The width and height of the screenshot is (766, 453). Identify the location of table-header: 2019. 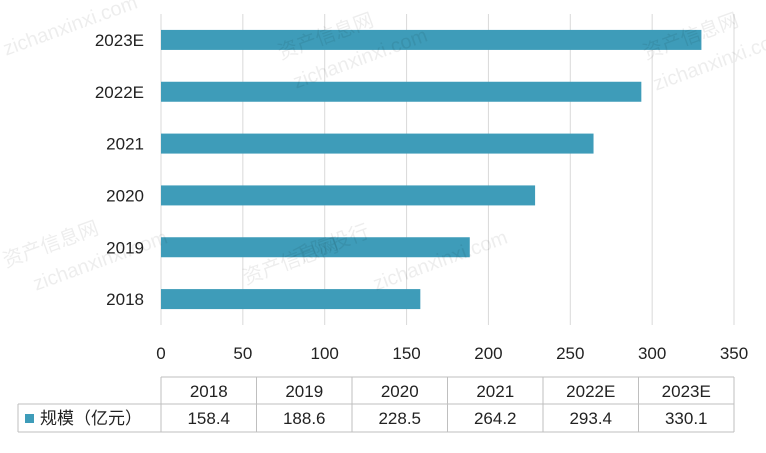
(304, 391).